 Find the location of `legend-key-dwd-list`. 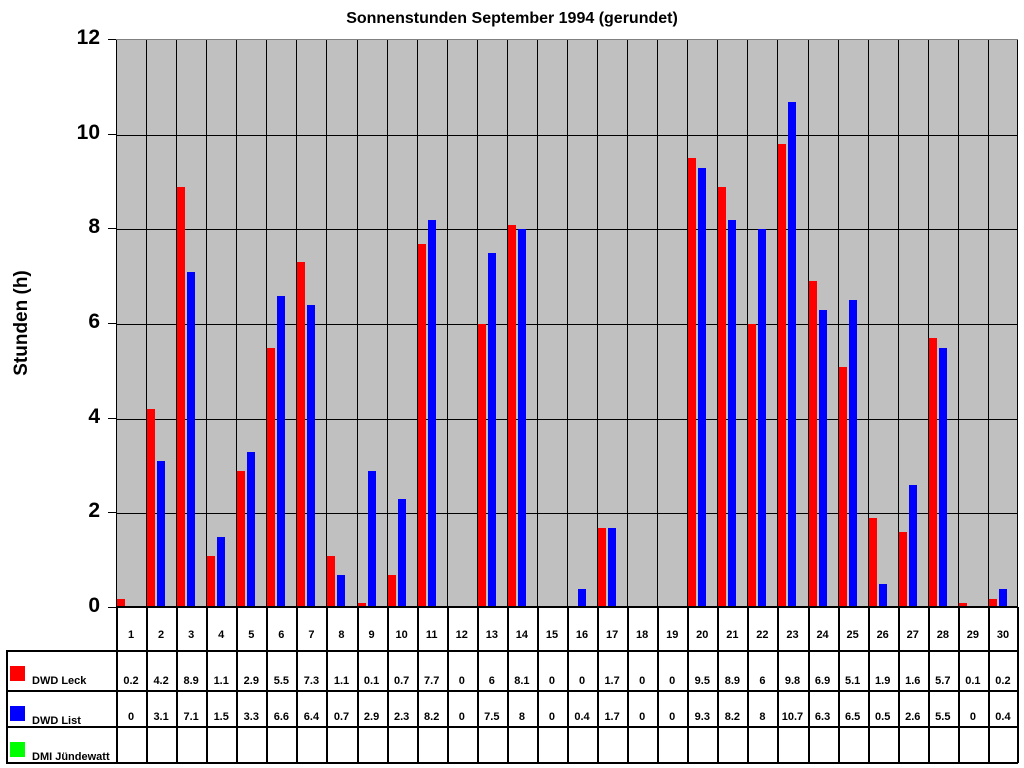

legend-key-dwd-list is located at coordinates (17, 713).